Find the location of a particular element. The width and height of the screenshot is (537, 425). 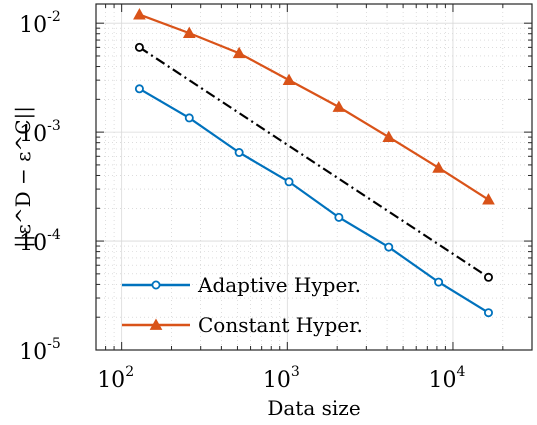

x-tick-label: 10² is located at coordinates (115, 378).